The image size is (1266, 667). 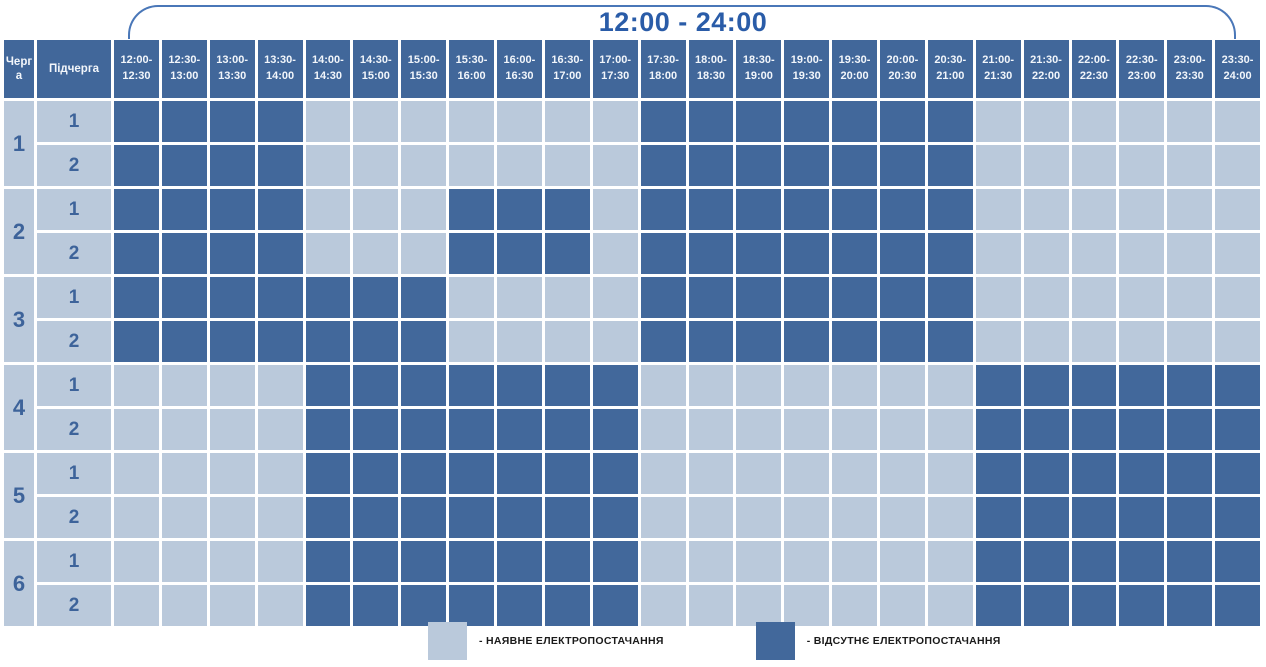 What do you see at coordinates (807, 69) in the screenshot?
I see `time-slot-header: 19:00- 19:30` at bounding box center [807, 69].